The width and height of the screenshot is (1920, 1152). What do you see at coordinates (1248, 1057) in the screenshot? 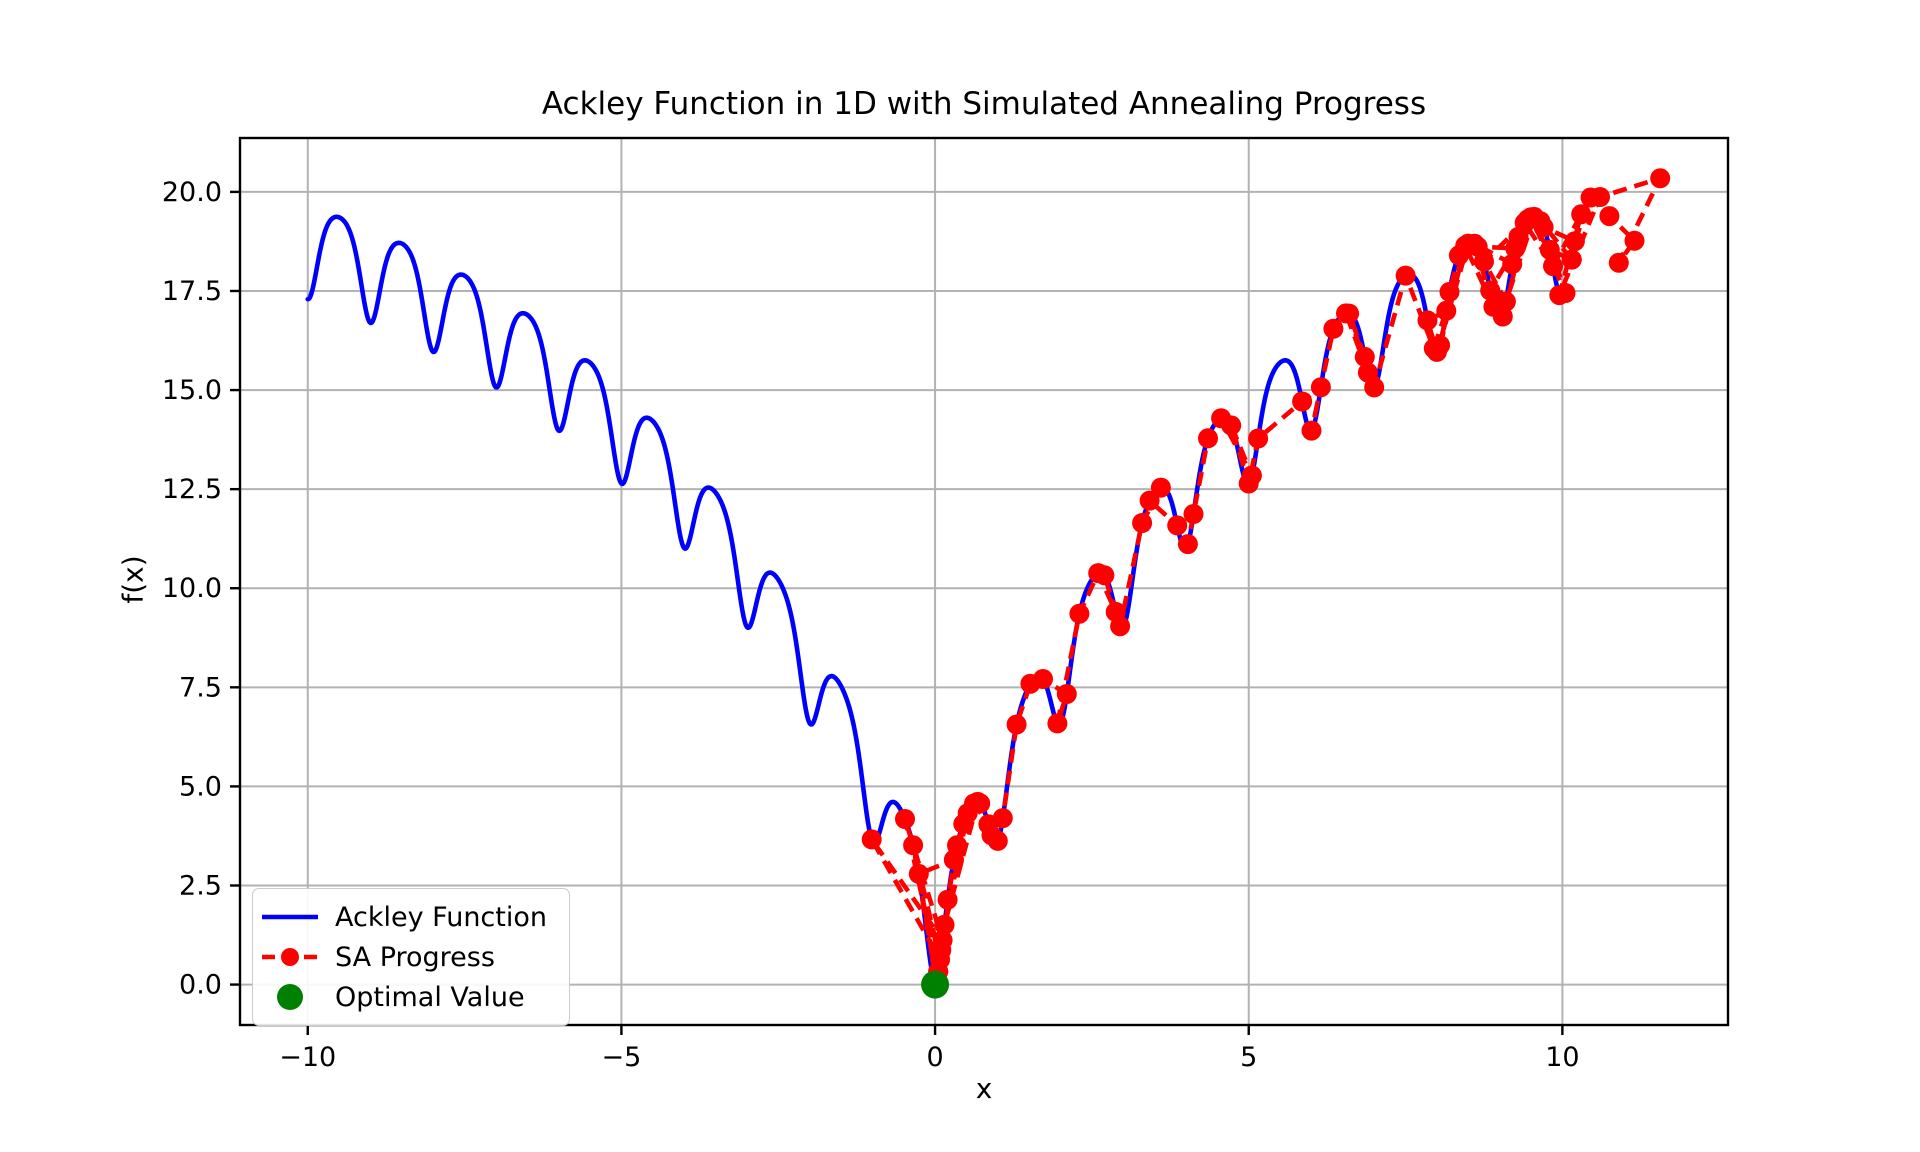
I see `x-tick-label: 5` at bounding box center [1248, 1057].